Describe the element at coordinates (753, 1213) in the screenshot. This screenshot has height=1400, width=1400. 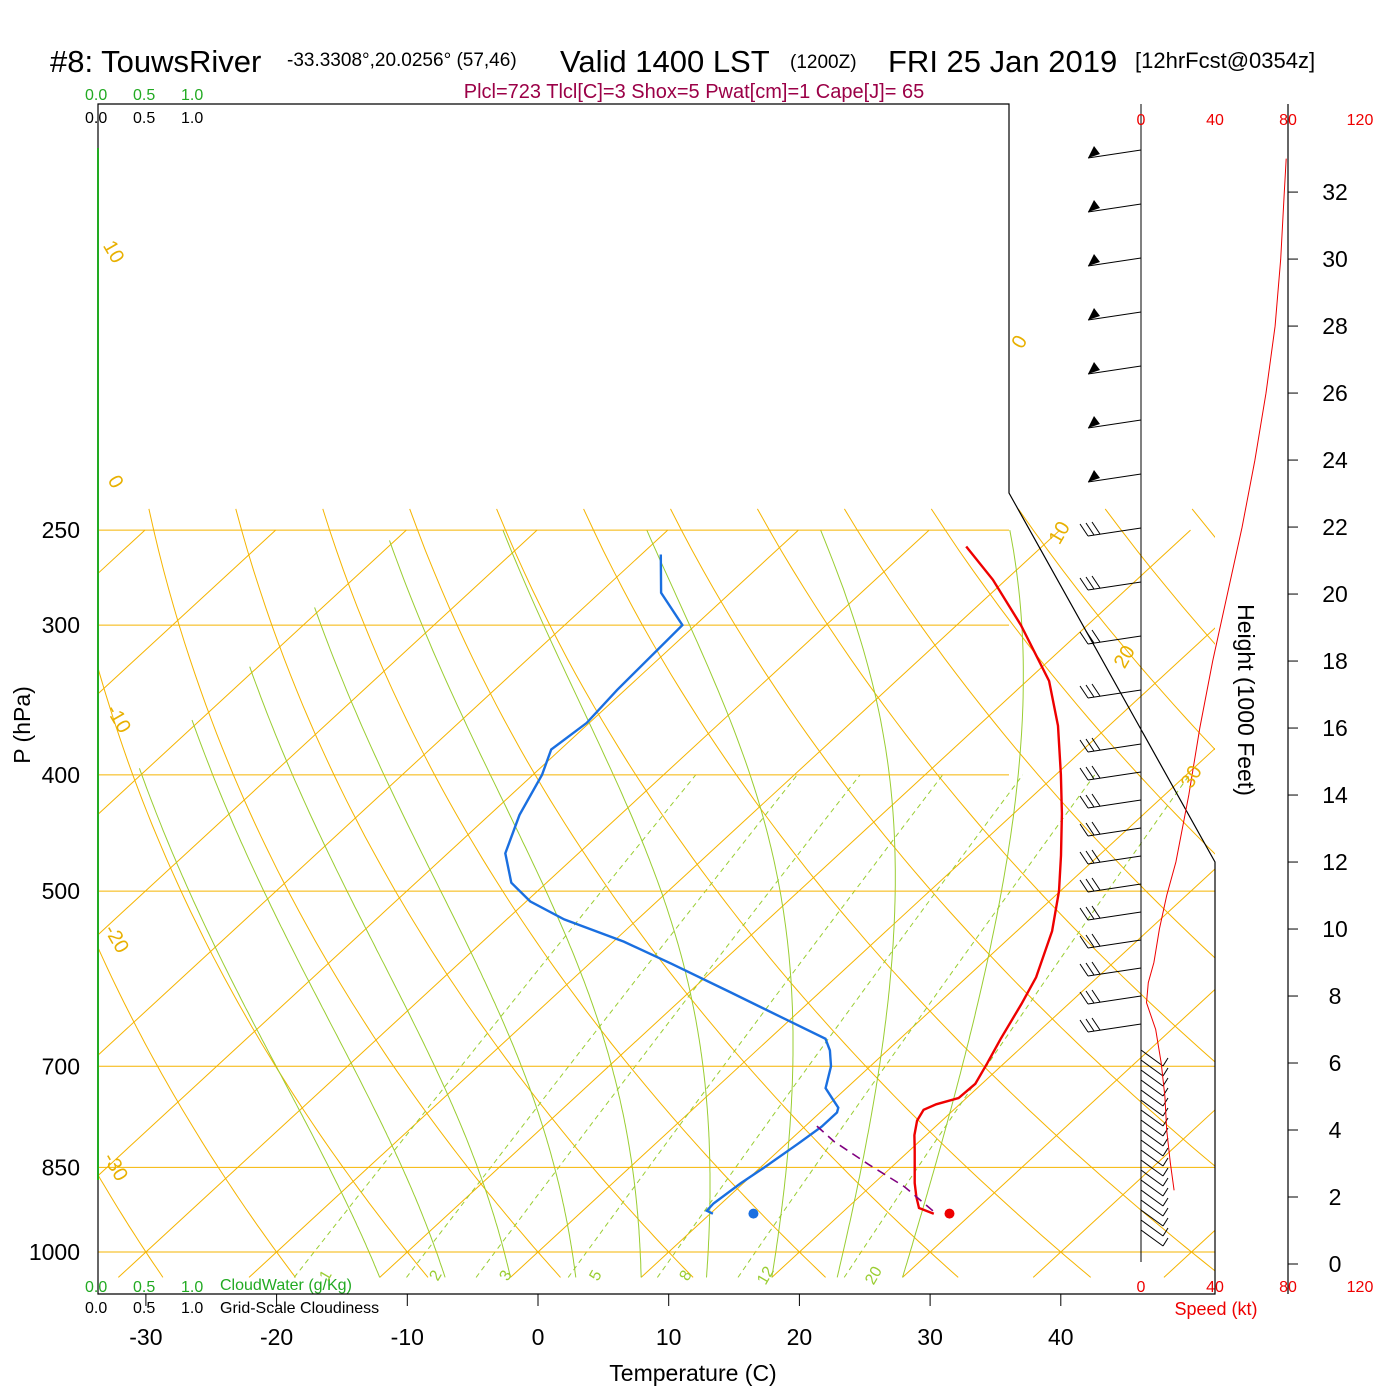
I see `surface-dewpoint-marker` at that location.